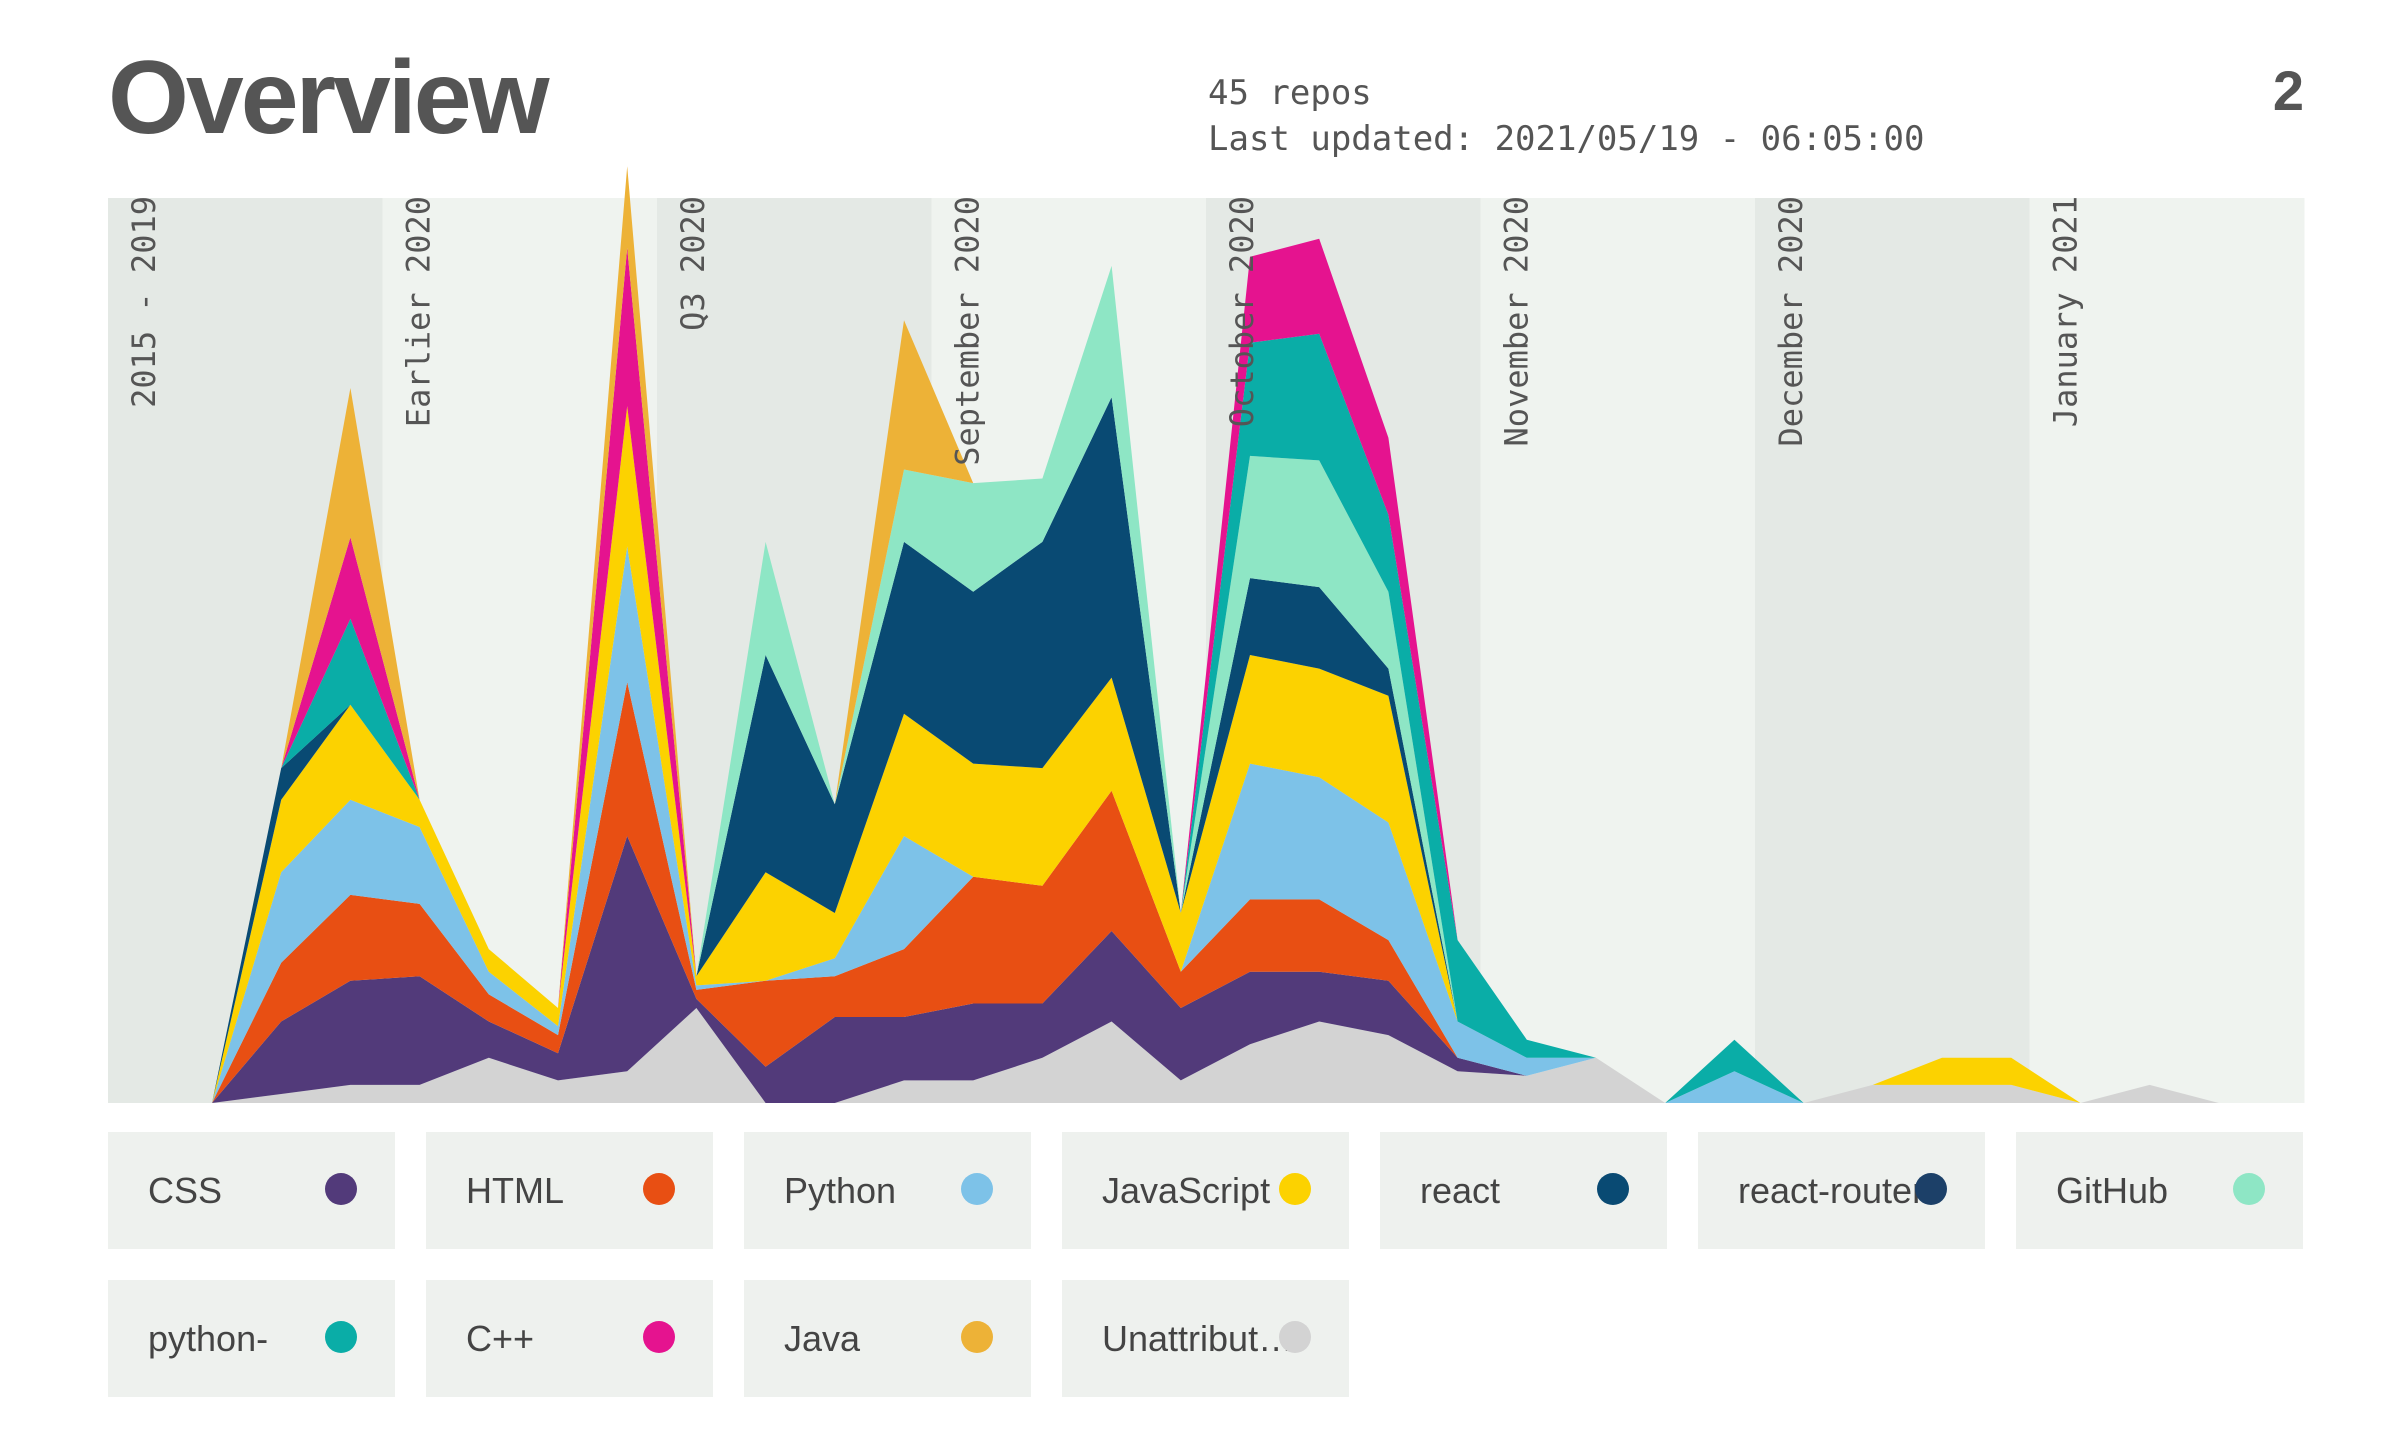  Describe the element at coordinates (1566, 139) in the screenshot. I see `last-updated: Last updated: 2021/05/19 - 06:05:00` at that location.